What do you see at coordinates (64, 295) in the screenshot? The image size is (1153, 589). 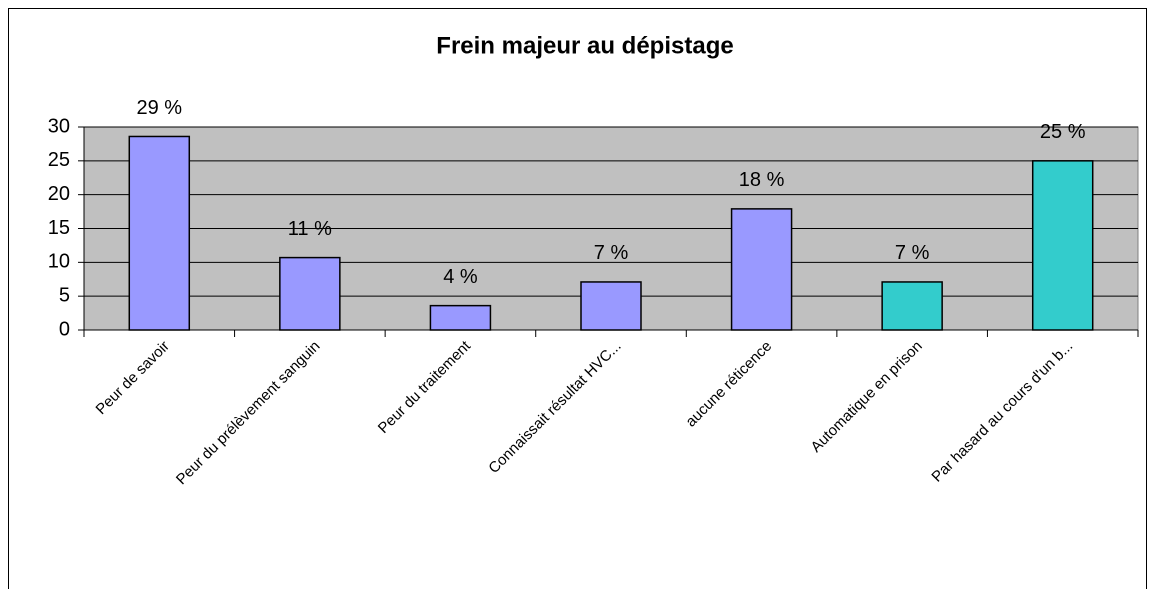 I see `y-tick-label: 5` at bounding box center [64, 295].